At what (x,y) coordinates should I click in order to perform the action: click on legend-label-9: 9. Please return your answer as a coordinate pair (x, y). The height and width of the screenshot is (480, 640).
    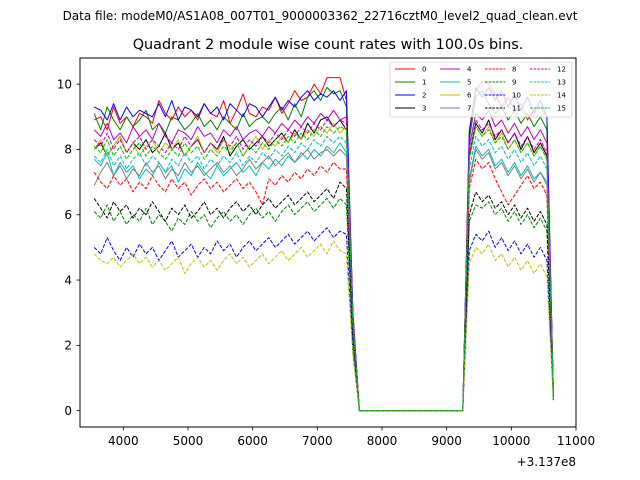
    Looking at the image, I should click on (514, 83).